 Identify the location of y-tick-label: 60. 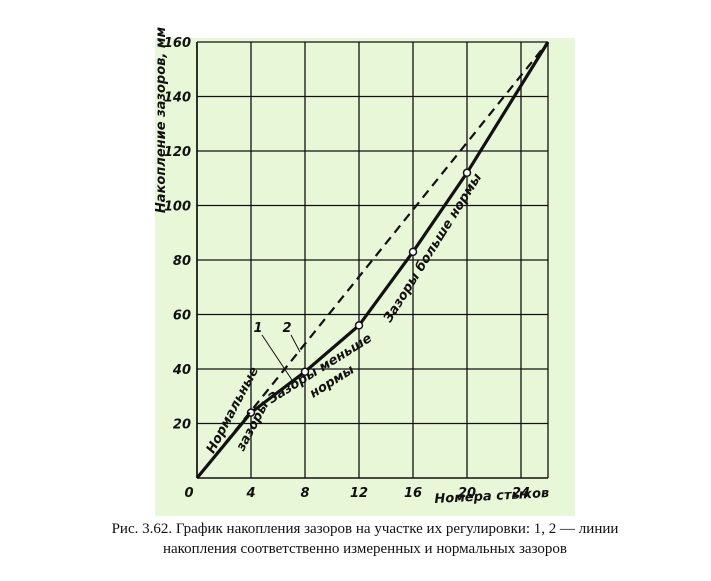
(182, 316).